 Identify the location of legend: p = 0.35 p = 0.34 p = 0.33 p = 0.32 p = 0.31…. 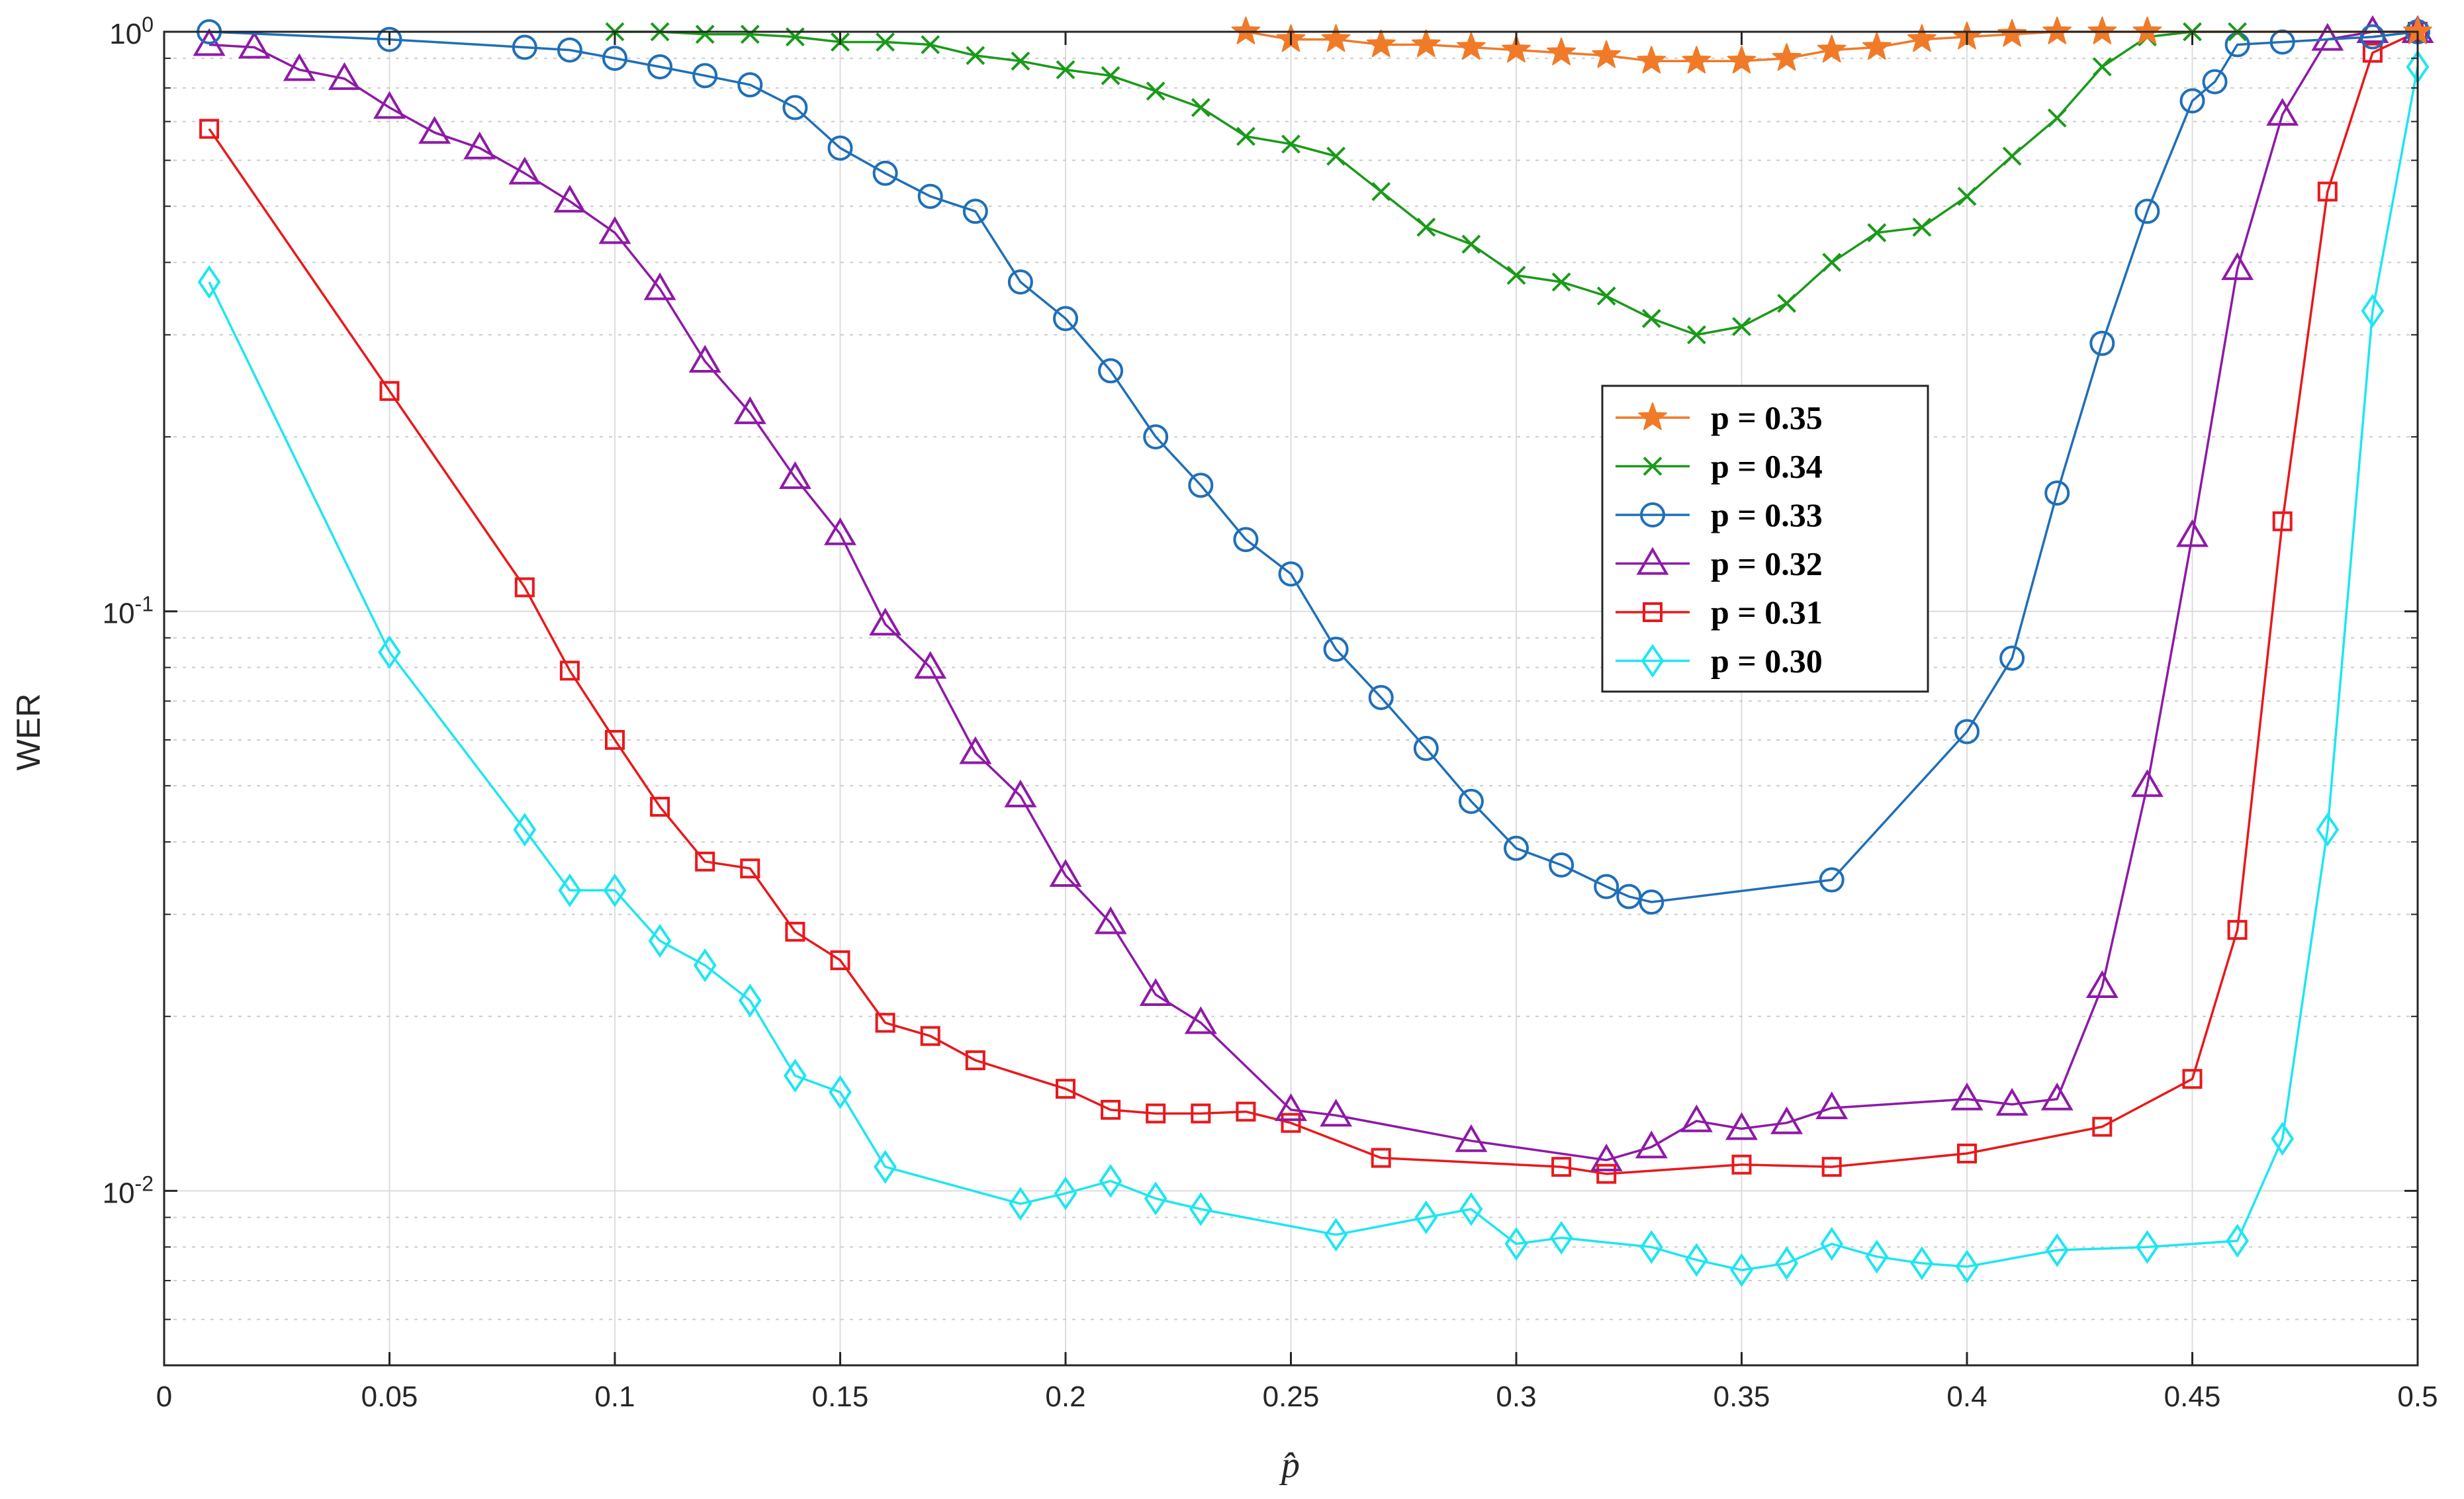
(1765, 539).